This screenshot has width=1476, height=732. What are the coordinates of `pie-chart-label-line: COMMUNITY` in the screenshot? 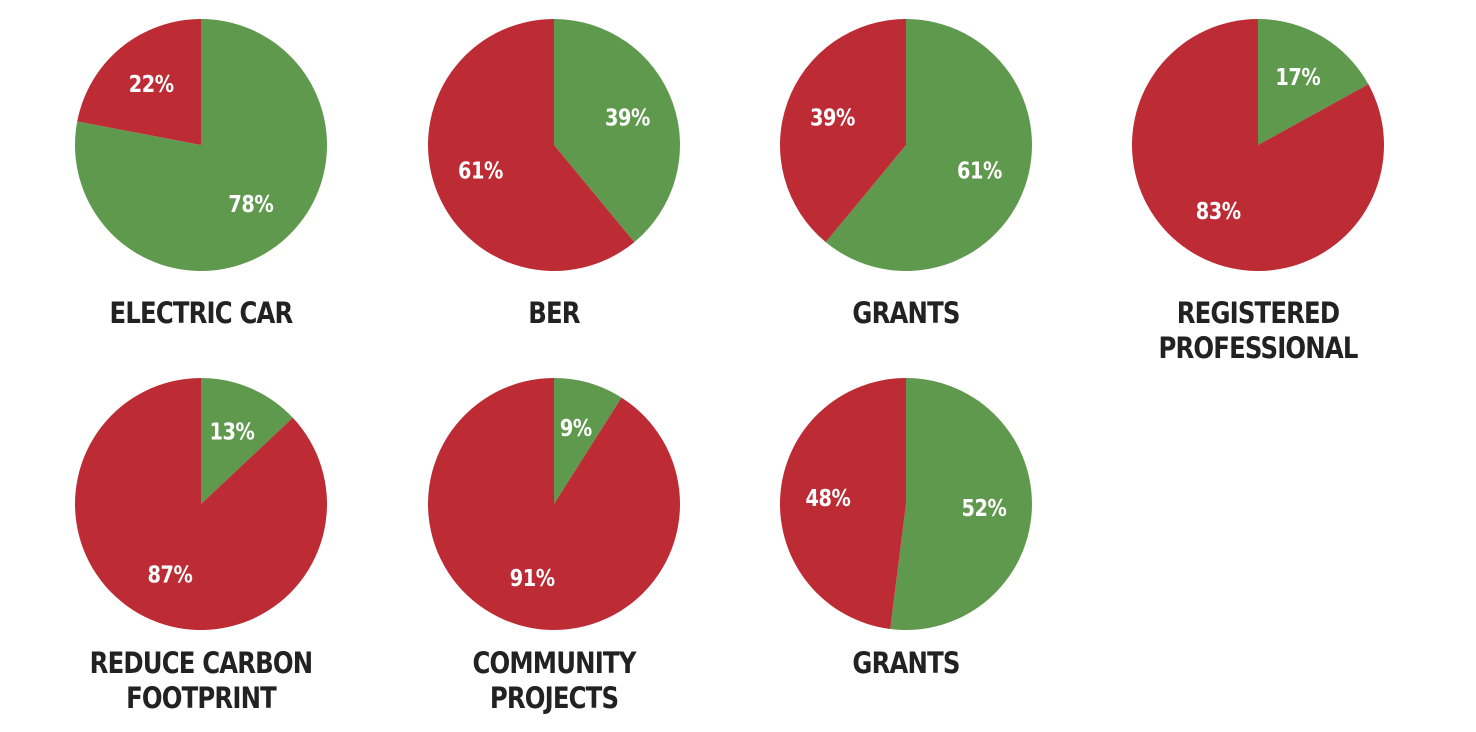 It's located at (554, 663).